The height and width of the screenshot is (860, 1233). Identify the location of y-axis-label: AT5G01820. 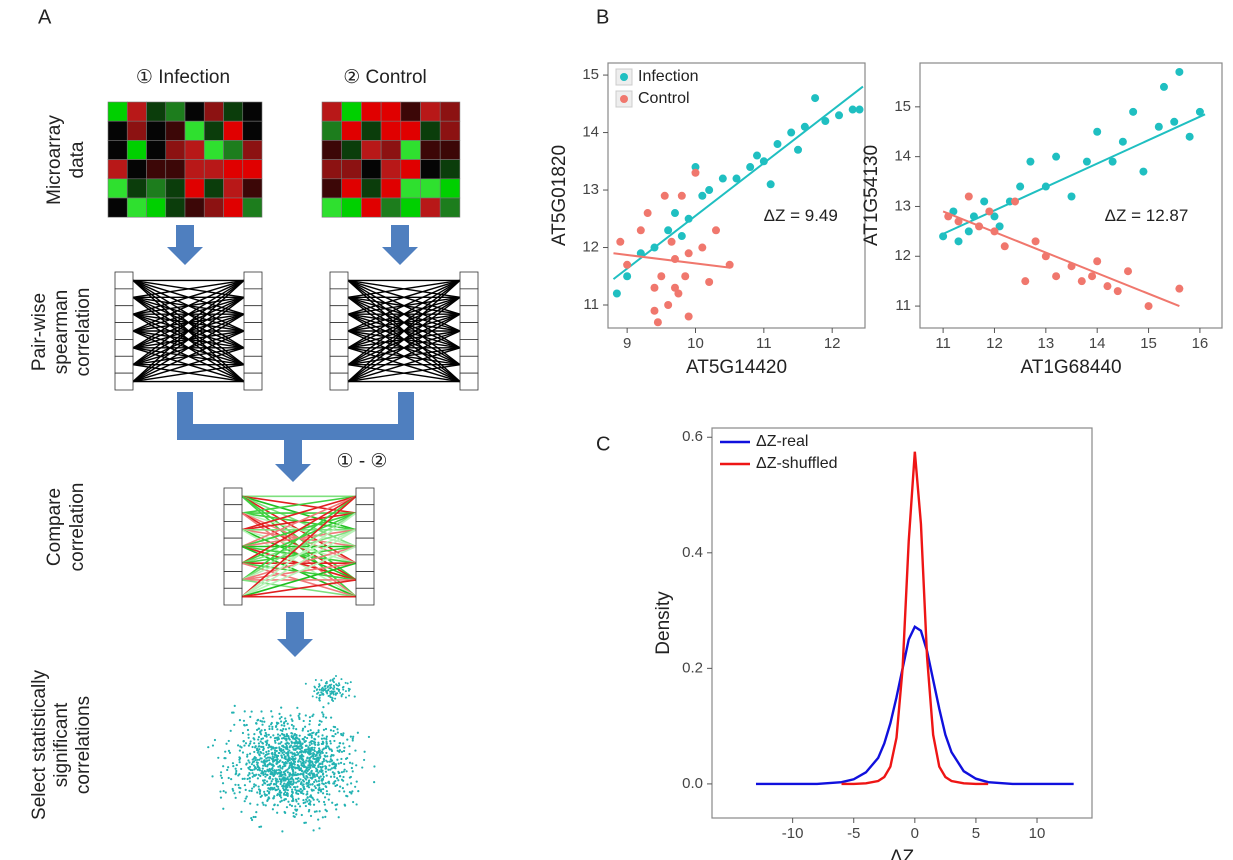
(559, 195).